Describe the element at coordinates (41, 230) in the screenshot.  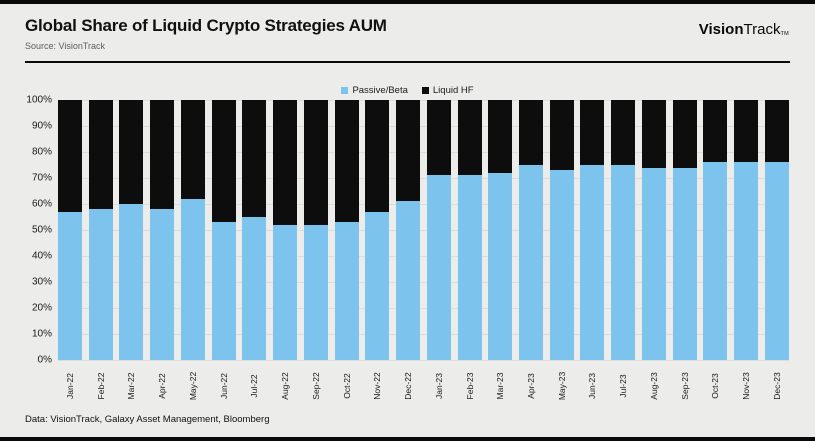
I see `y-tick-label: 50%` at that location.